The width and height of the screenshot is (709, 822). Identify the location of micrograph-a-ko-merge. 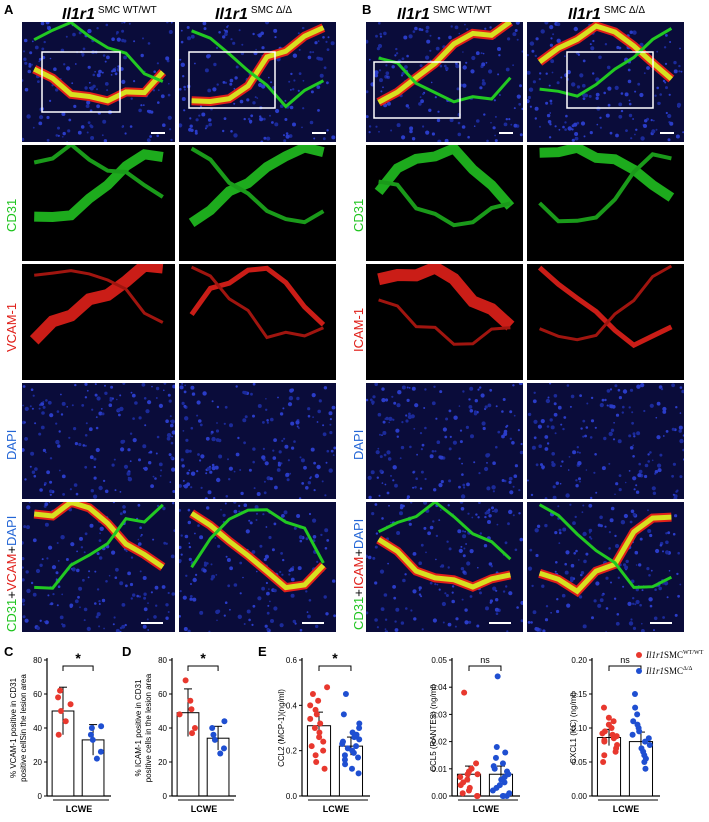
(257, 567).